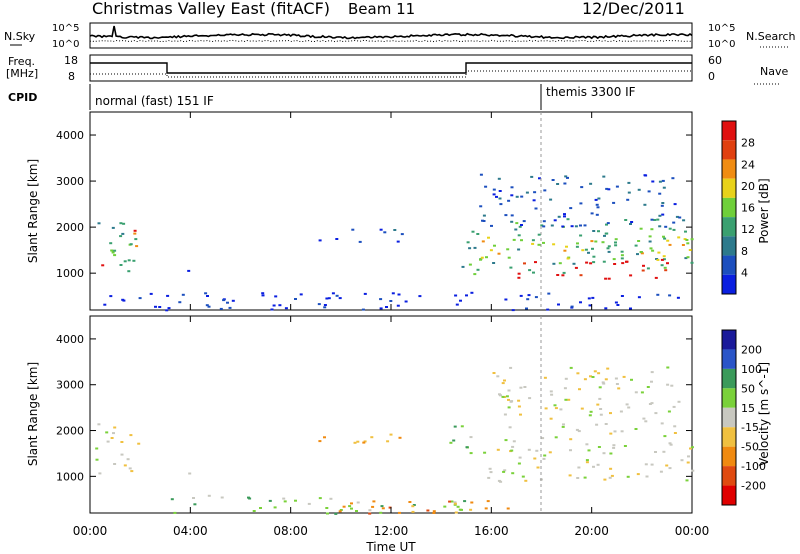 Image resolution: width=800 pixels, height=554 pixels. I want to click on nsky-tick-top-right: 10^5, so click(721, 28).